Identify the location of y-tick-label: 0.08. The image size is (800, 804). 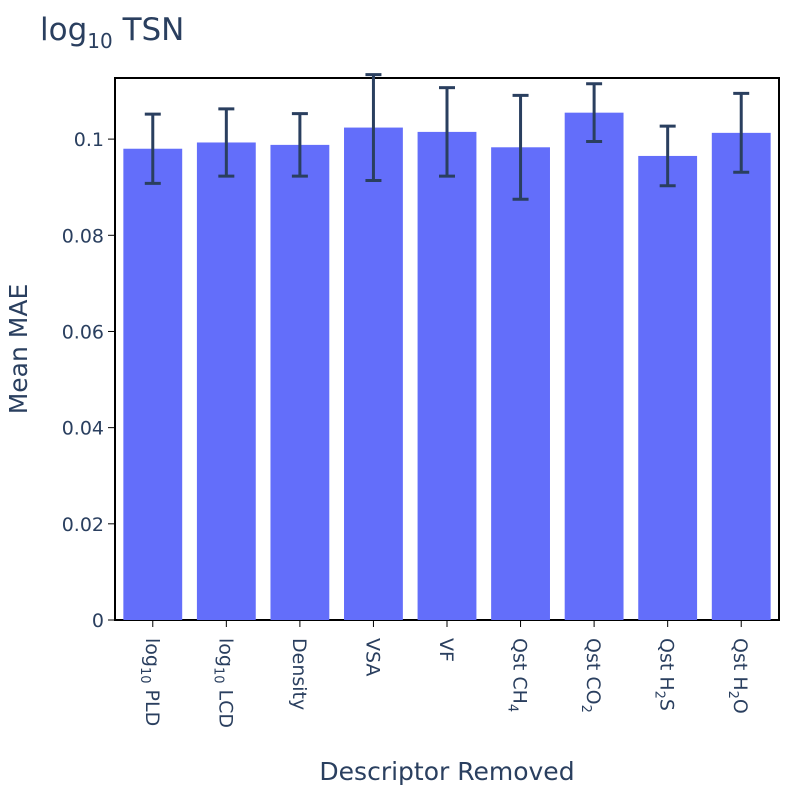
(83, 236).